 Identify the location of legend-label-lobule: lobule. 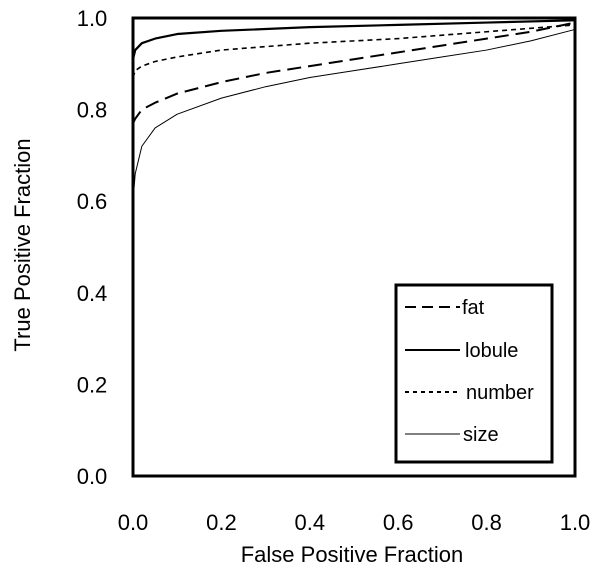
(491, 351).